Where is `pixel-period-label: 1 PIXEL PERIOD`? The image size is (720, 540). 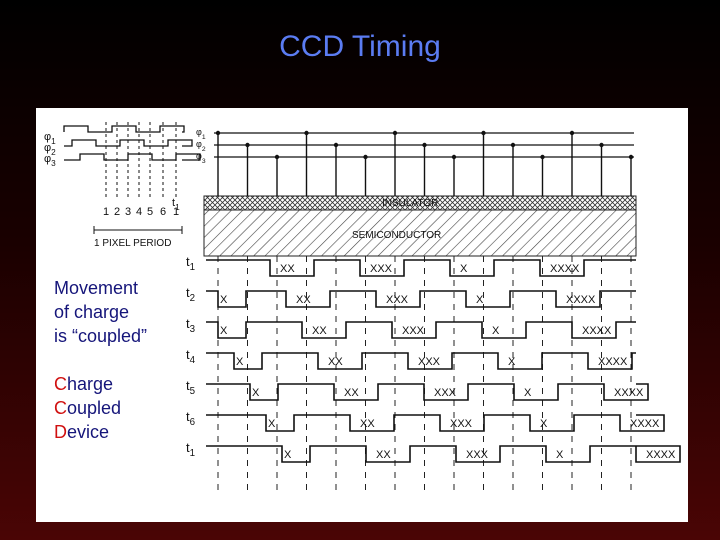 pixel-period-label: 1 PIXEL PERIOD is located at coordinates (132, 243).